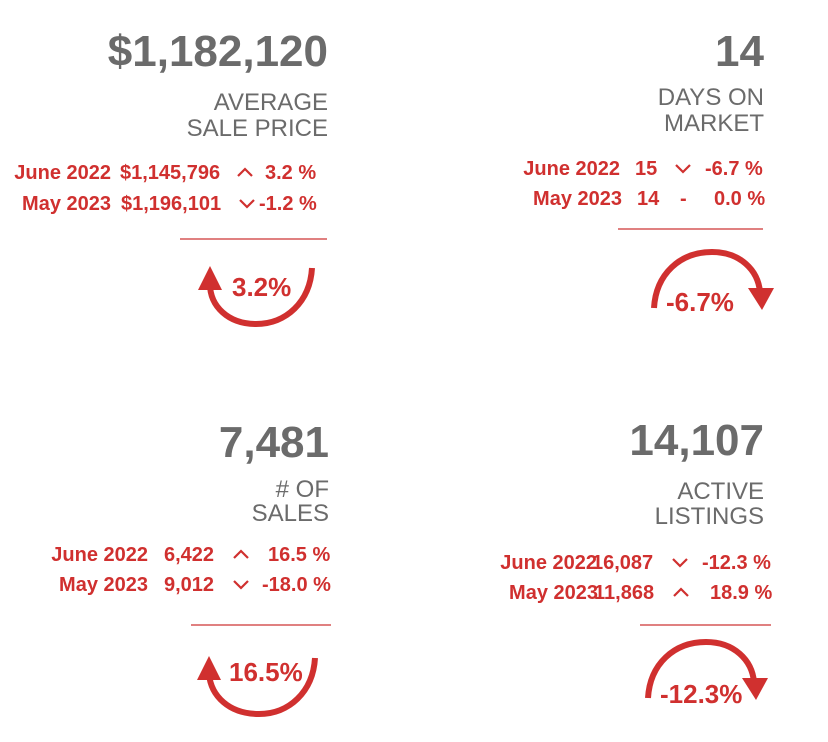 This screenshot has height=742, width=828. What do you see at coordinates (266, 672) in the screenshot?
I see `yoy-change: 16.5%` at bounding box center [266, 672].